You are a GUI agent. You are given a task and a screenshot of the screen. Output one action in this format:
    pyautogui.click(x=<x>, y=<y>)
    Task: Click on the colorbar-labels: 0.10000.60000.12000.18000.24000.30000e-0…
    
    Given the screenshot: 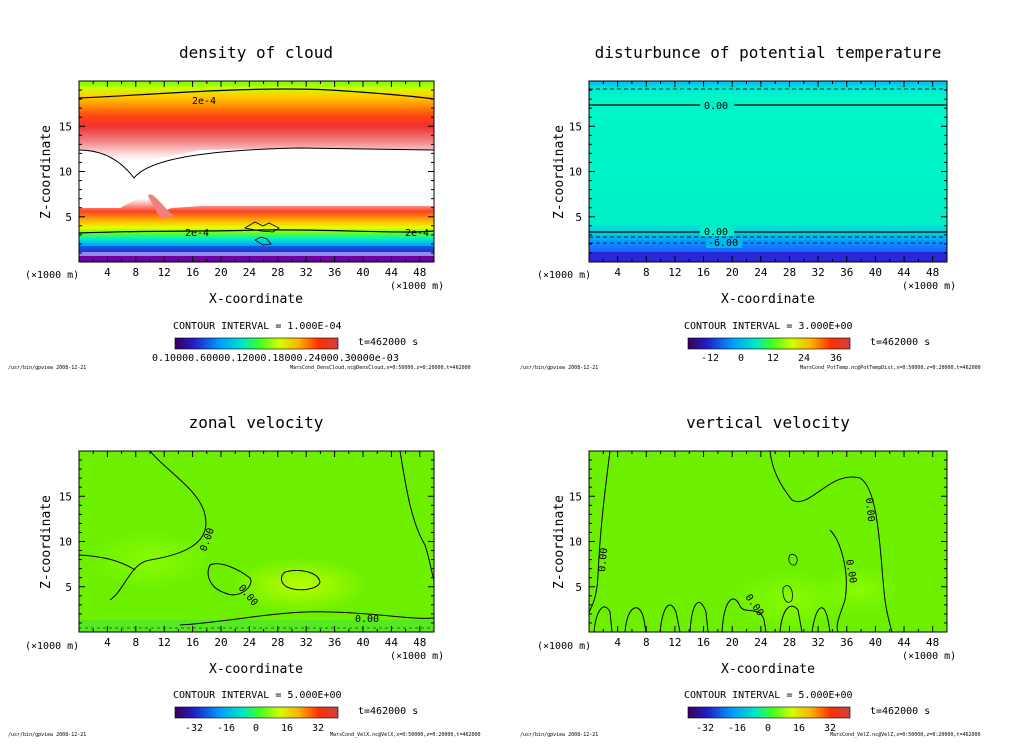 What is the action you would take?
    pyautogui.click(x=275, y=358)
    